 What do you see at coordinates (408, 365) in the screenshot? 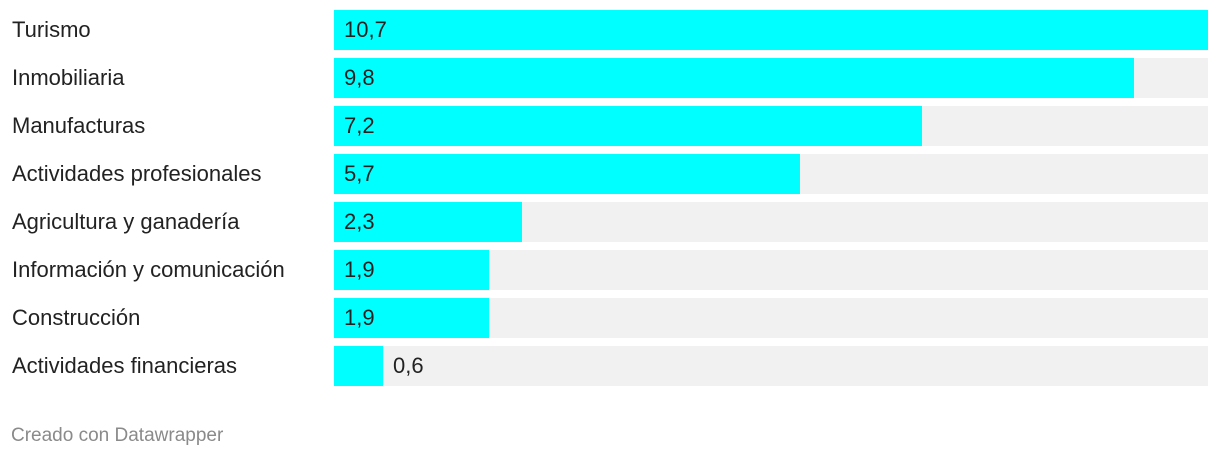
I see `value-label: 0,6` at bounding box center [408, 365].